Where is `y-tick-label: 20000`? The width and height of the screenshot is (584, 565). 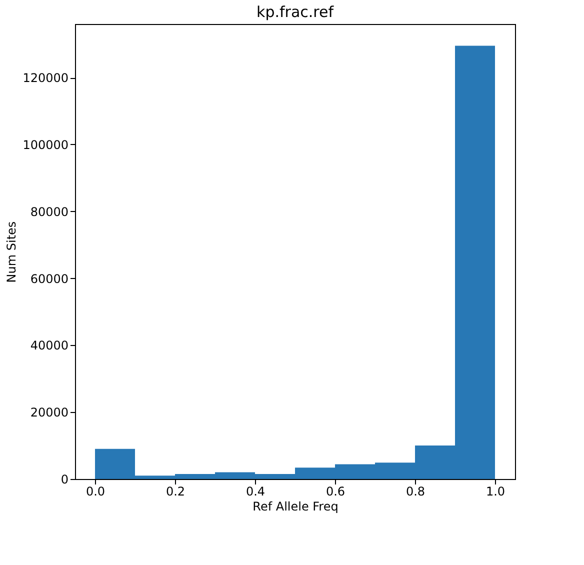
y-tick-label: 20000 is located at coordinates (49, 413).